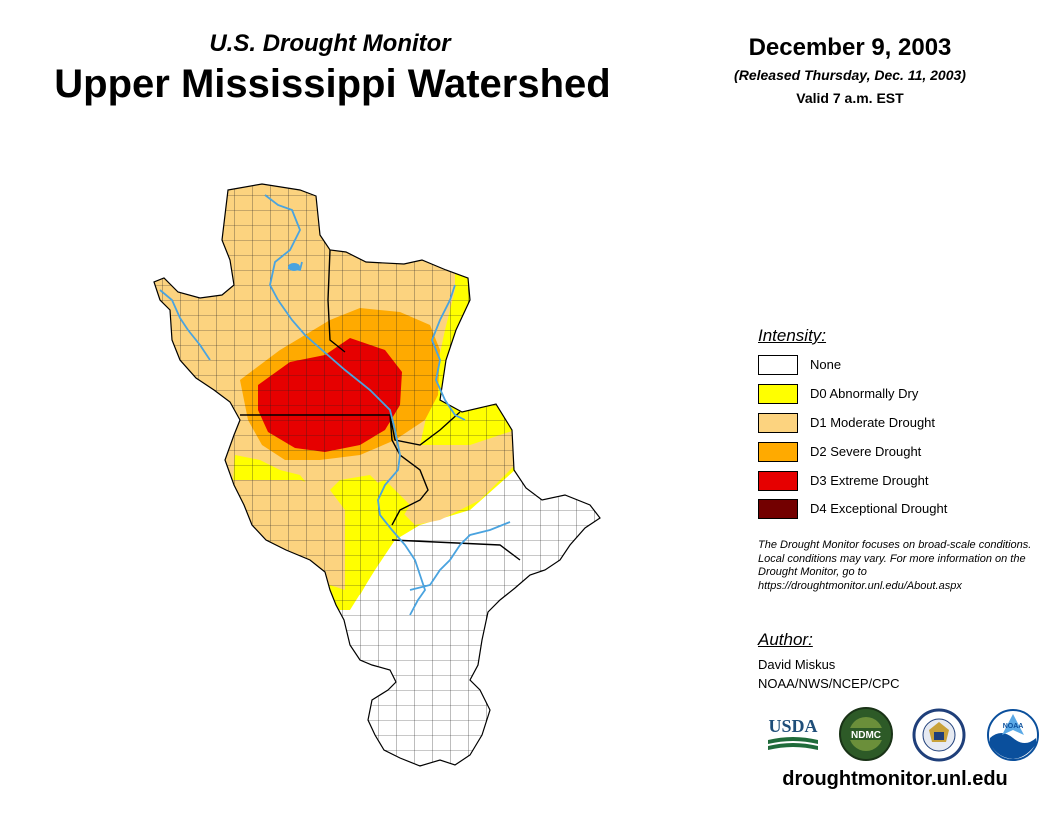  I want to click on legend-label: D0 Abnormally Dry, so click(864, 393).